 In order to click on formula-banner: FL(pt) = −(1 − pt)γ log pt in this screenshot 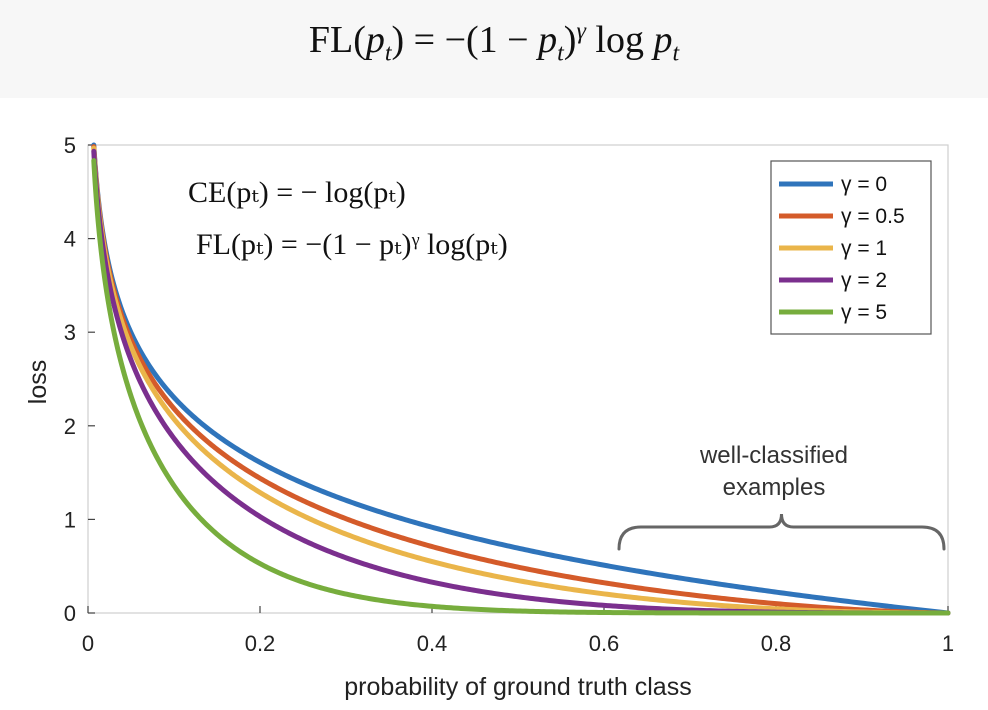, I will do `click(494, 49)`.